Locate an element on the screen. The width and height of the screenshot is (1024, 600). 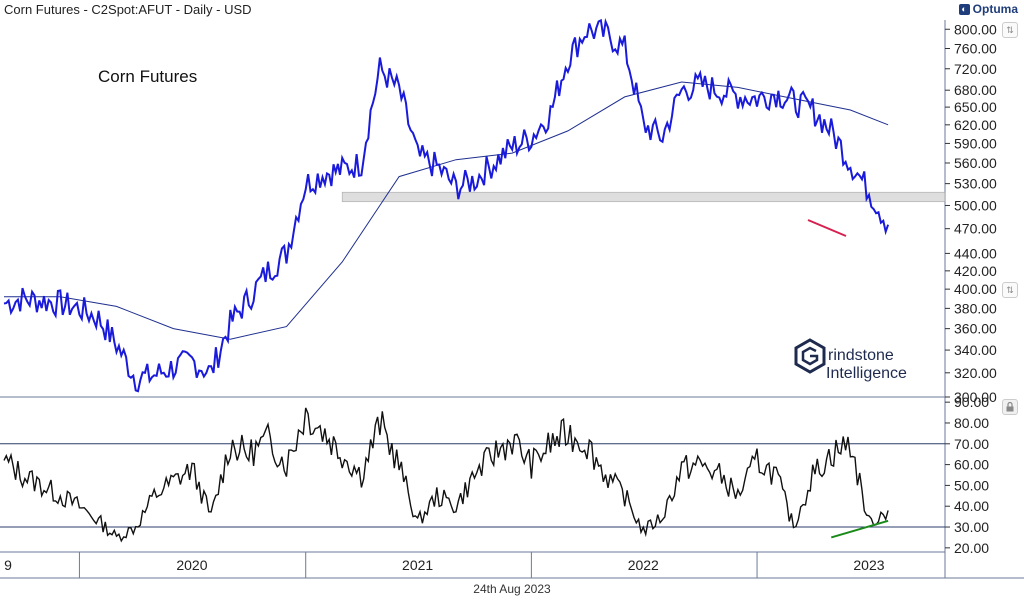
price-tick-label: 320.00 is located at coordinates (975, 373).